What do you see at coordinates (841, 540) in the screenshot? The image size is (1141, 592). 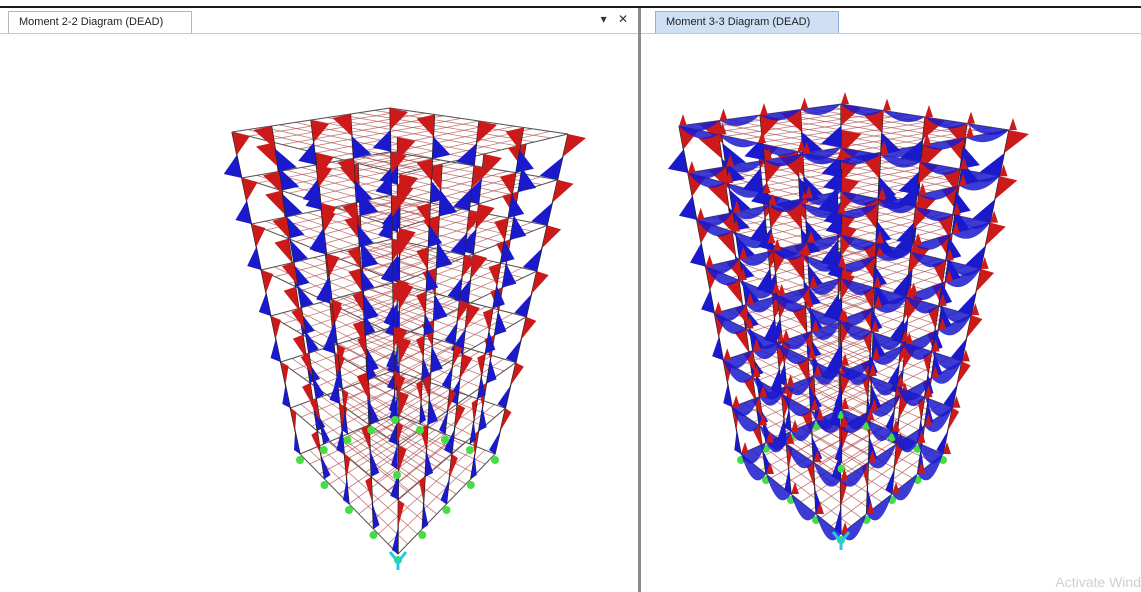 I see `selected-support-icon` at bounding box center [841, 540].